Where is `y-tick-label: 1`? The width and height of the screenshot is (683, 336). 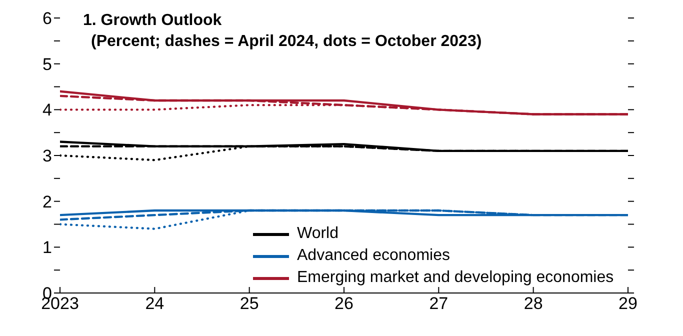
y-tick-label: 1 is located at coordinates (47, 248).